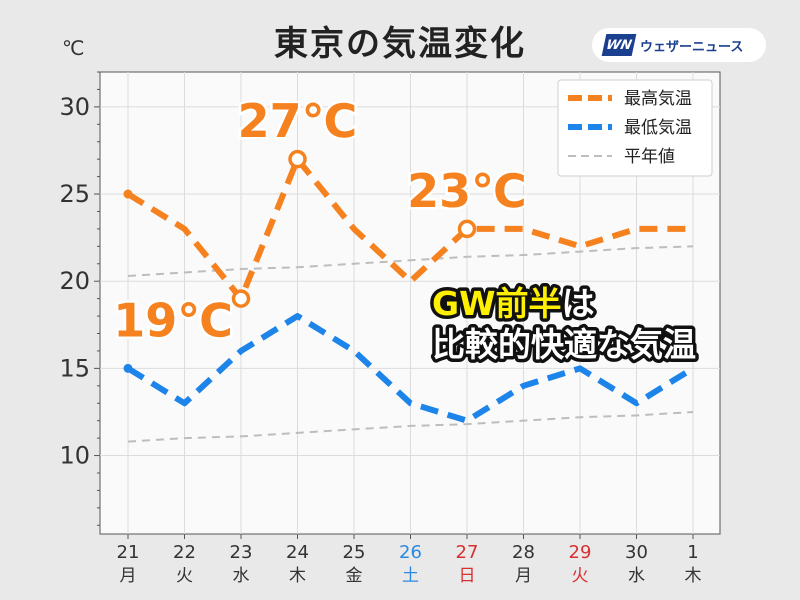 This screenshot has width=800, height=600. Describe the element at coordinates (658, 99) in the screenshot. I see `legend-label-high: 最高気温` at that location.